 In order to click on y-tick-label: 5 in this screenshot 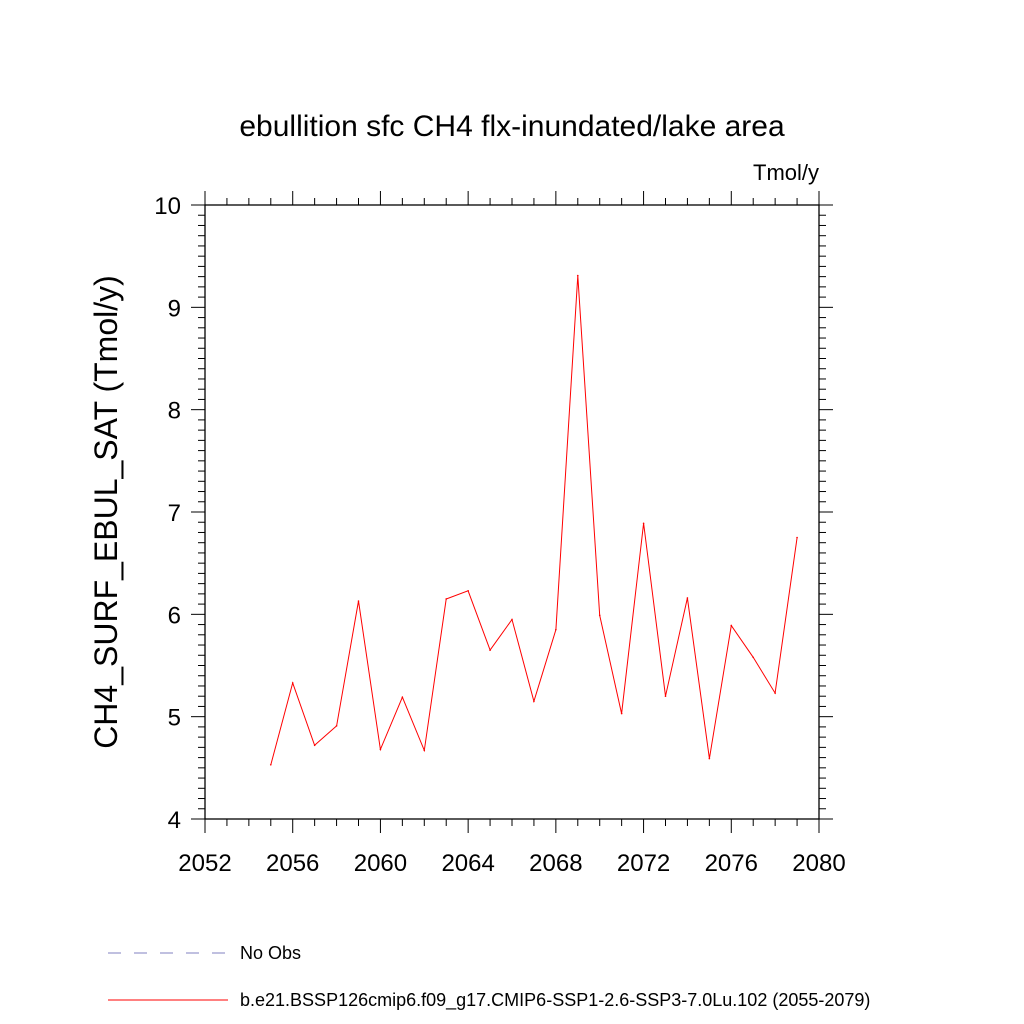, I will do `click(174, 718)`.